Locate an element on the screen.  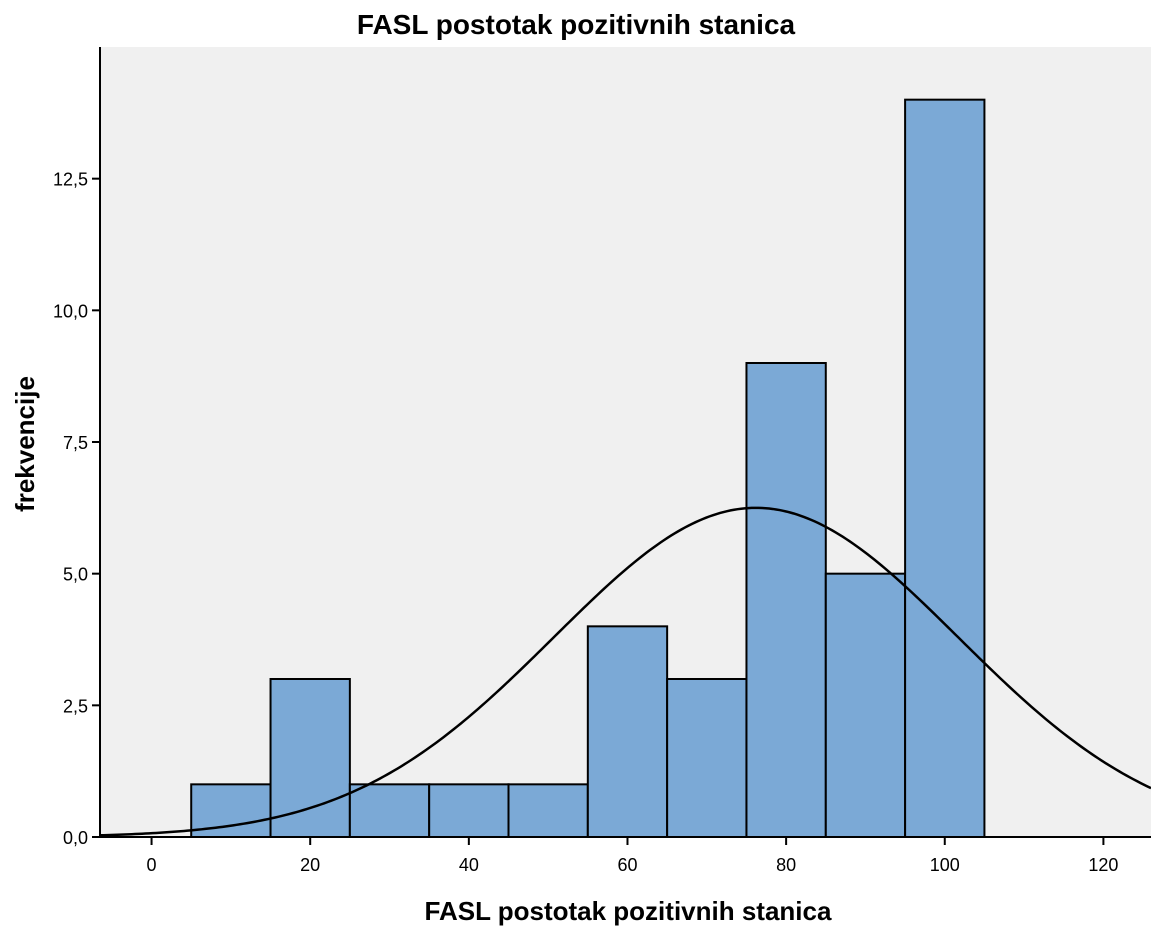
x-tick-label: 60 is located at coordinates (627, 865).